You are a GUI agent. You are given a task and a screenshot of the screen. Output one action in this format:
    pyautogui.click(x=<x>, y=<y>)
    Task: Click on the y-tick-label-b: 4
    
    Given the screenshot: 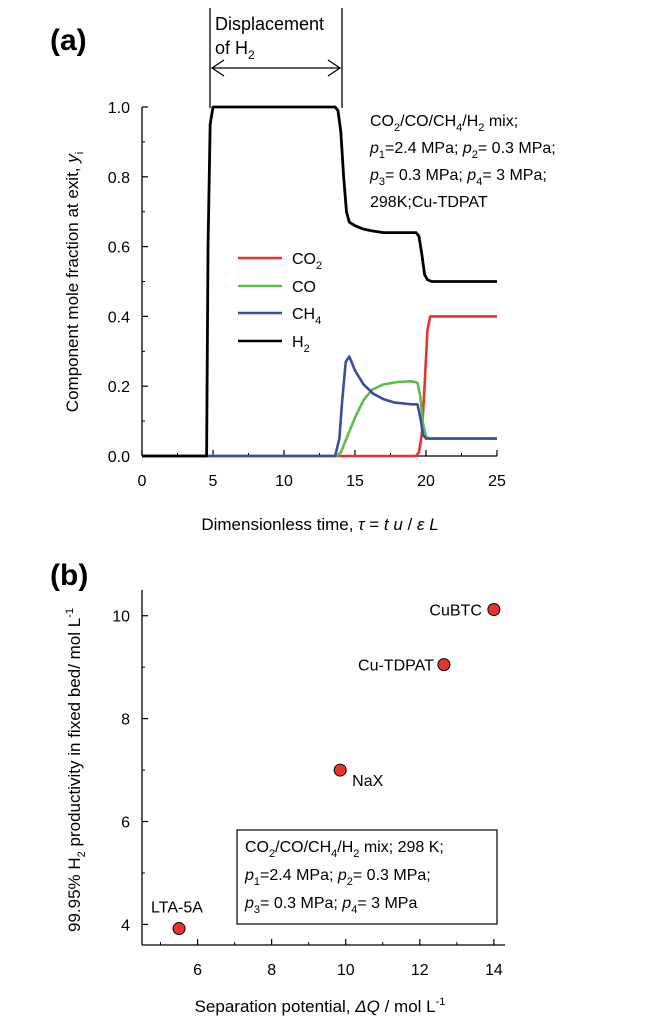 What is the action you would take?
    pyautogui.click(x=125, y=925)
    